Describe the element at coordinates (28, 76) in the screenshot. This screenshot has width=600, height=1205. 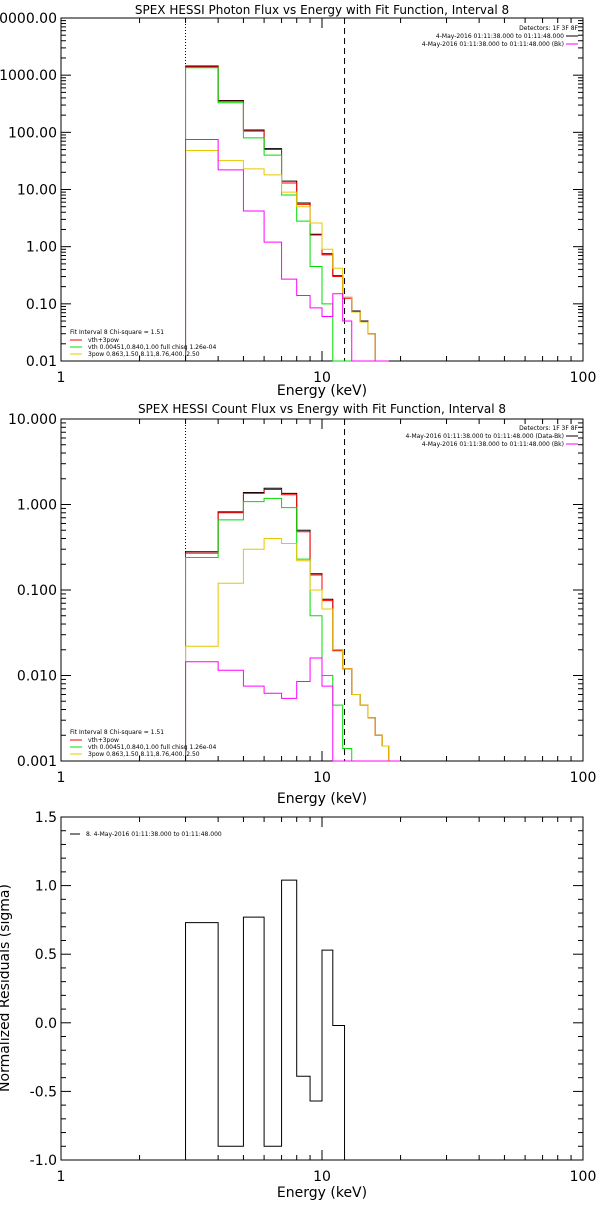
I see `y-tick-label: 1000.00` at that location.